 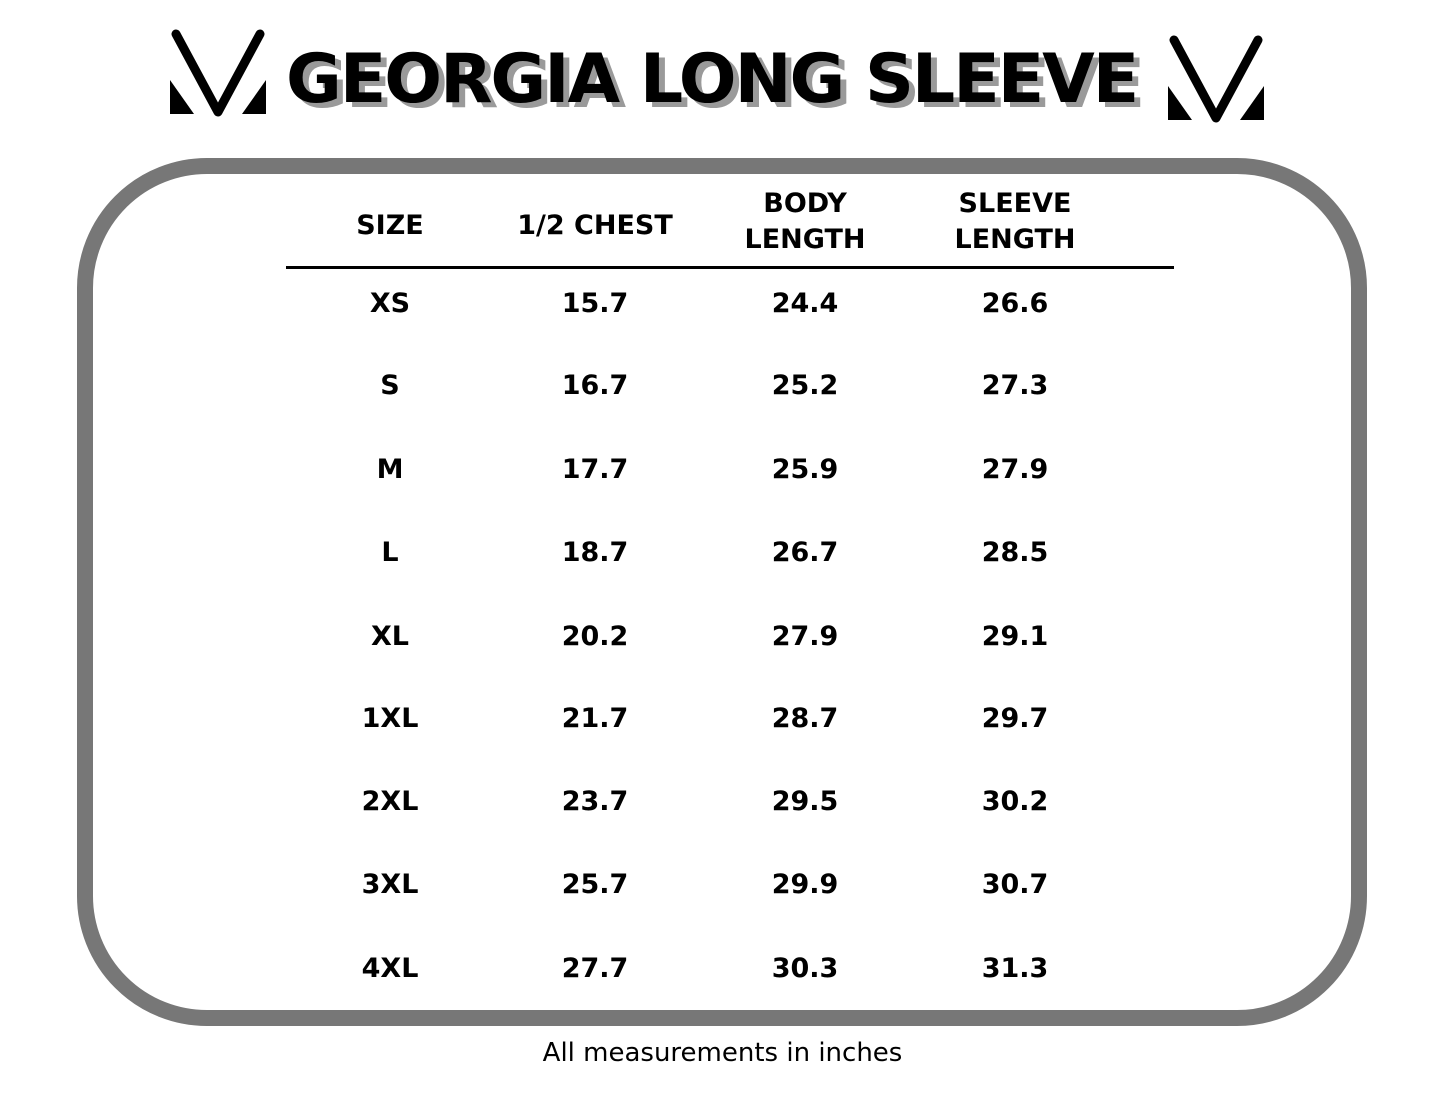 I want to click on sleeve-length-cell: 26.6, so click(x=1015, y=303).